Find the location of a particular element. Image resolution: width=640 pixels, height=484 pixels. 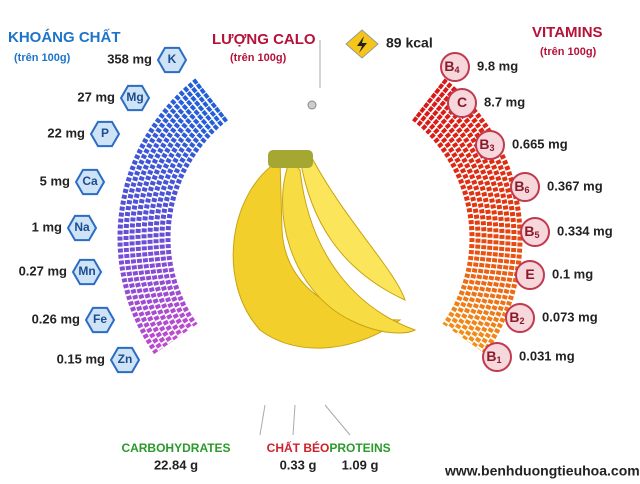

vitamin-symbol: B1 is located at coordinates (493, 357).